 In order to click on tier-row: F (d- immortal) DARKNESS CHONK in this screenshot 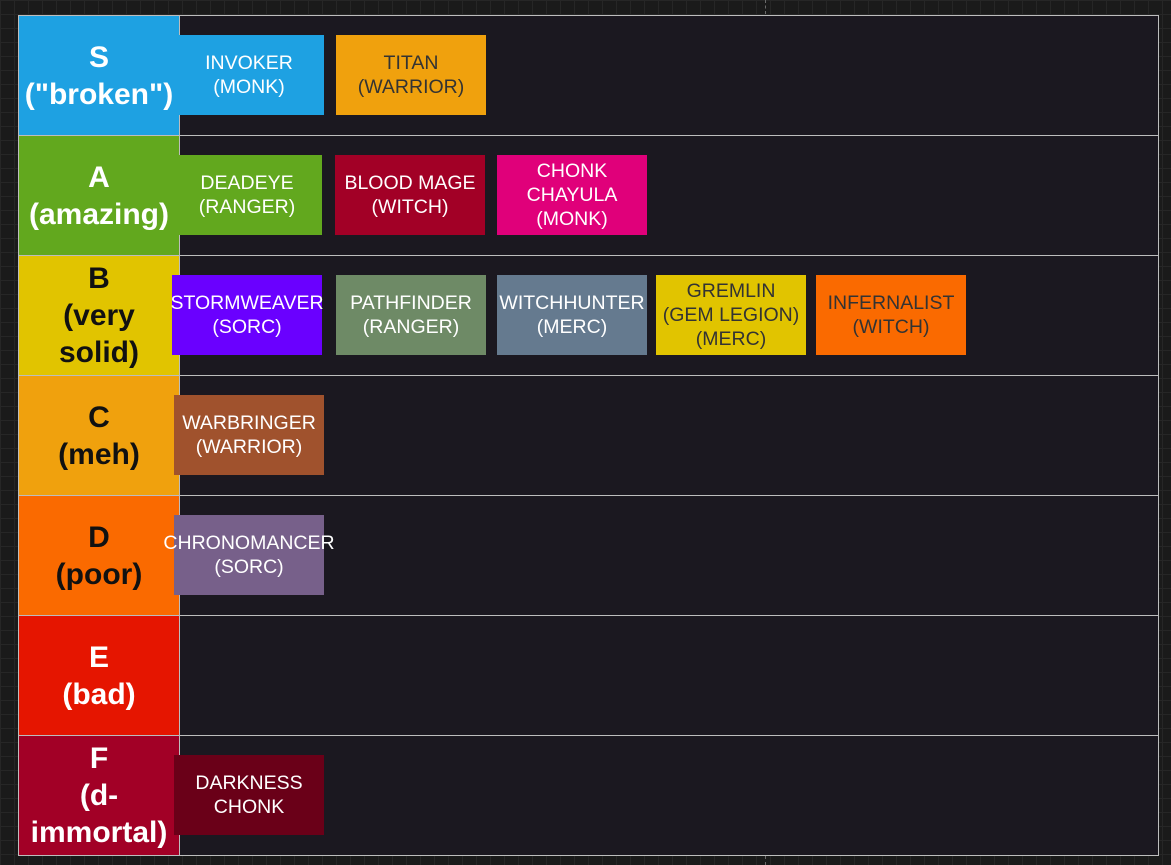, I will do `click(588, 795)`.